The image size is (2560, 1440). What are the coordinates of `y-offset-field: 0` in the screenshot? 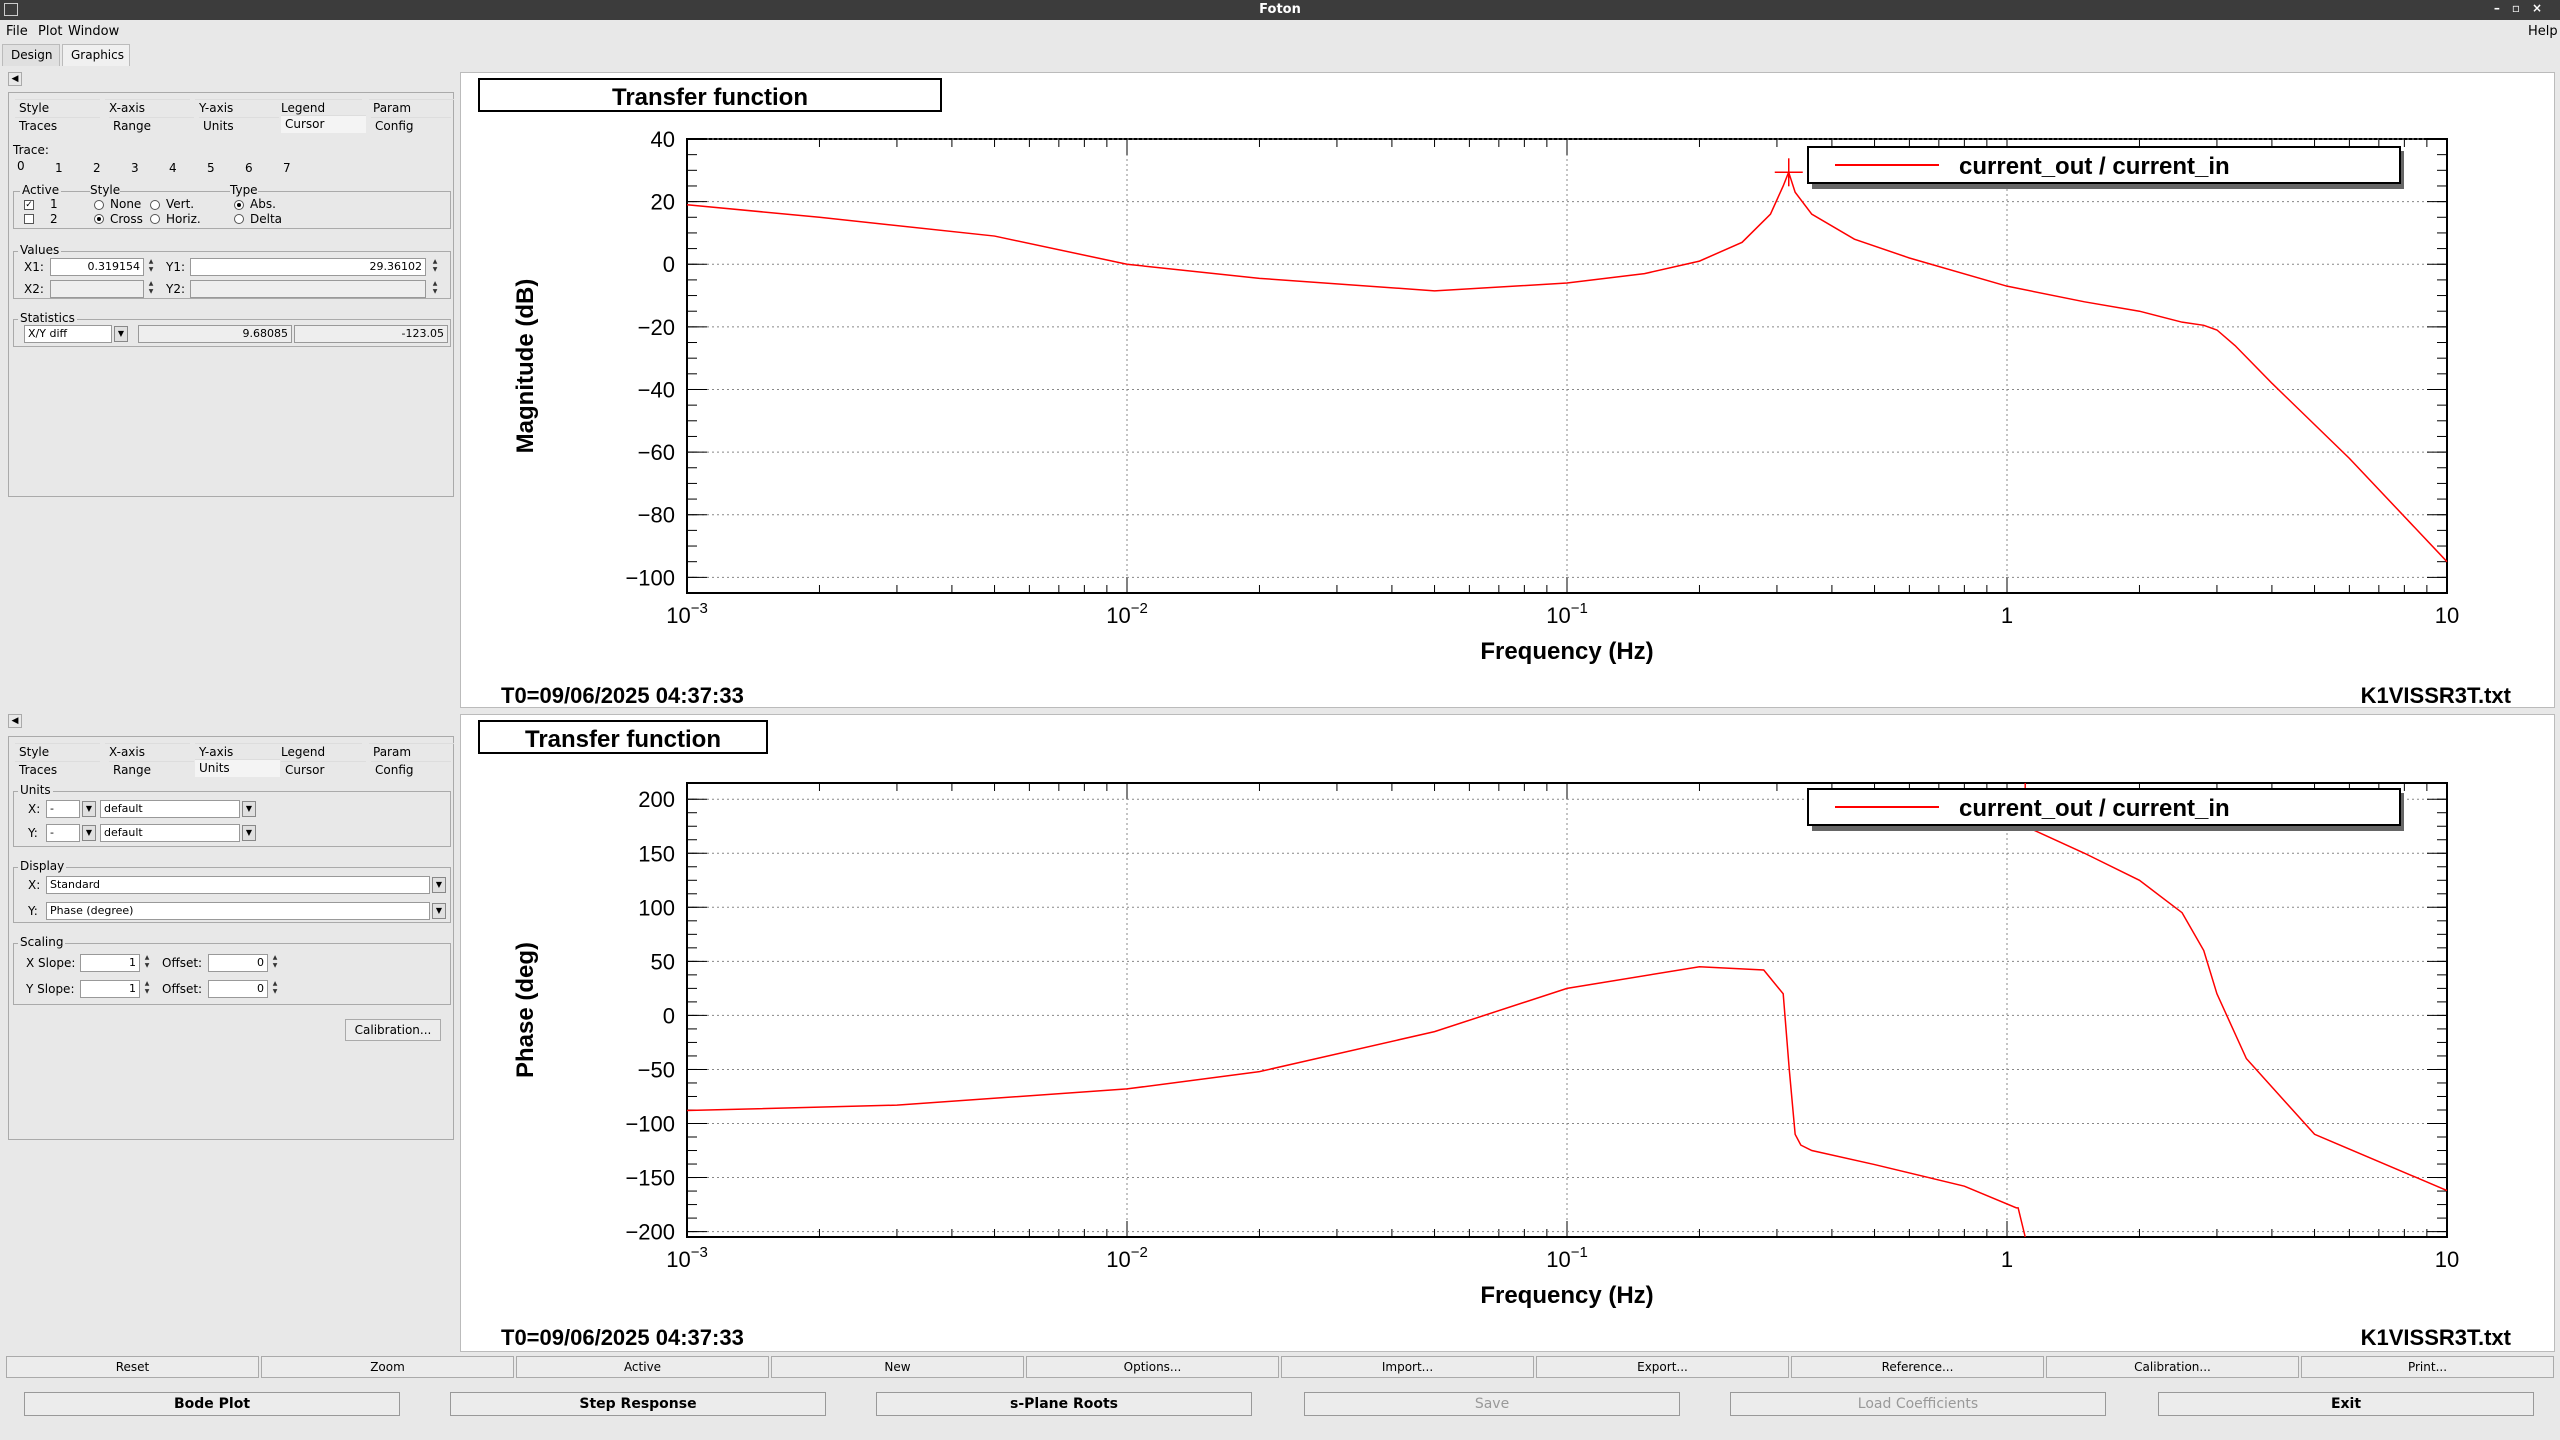 It's located at (238, 989).